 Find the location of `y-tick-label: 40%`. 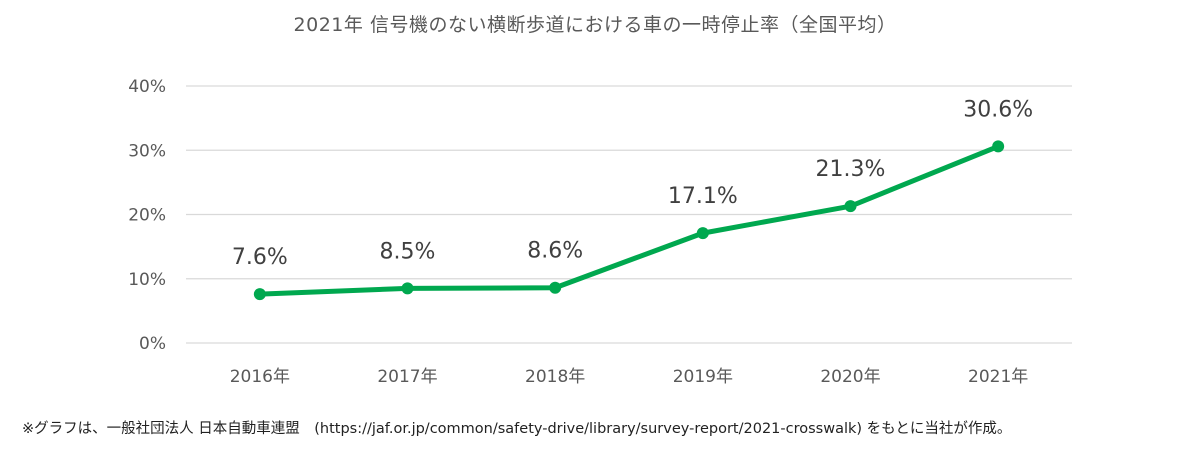

y-tick-label: 40% is located at coordinates (147, 87).